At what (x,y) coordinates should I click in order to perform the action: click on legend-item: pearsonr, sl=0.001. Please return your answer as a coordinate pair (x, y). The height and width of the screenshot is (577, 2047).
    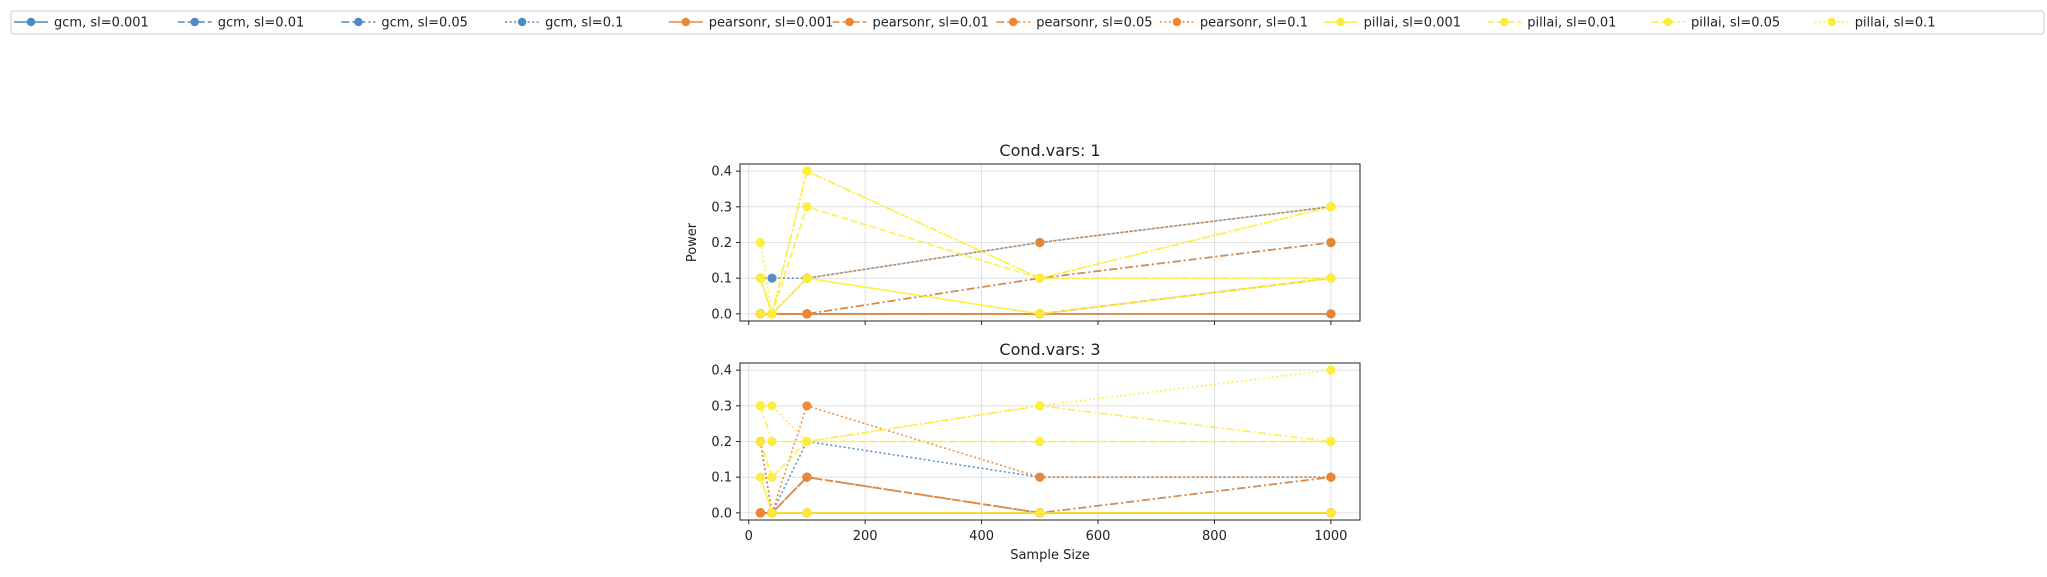
    Looking at the image, I should click on (751, 23).